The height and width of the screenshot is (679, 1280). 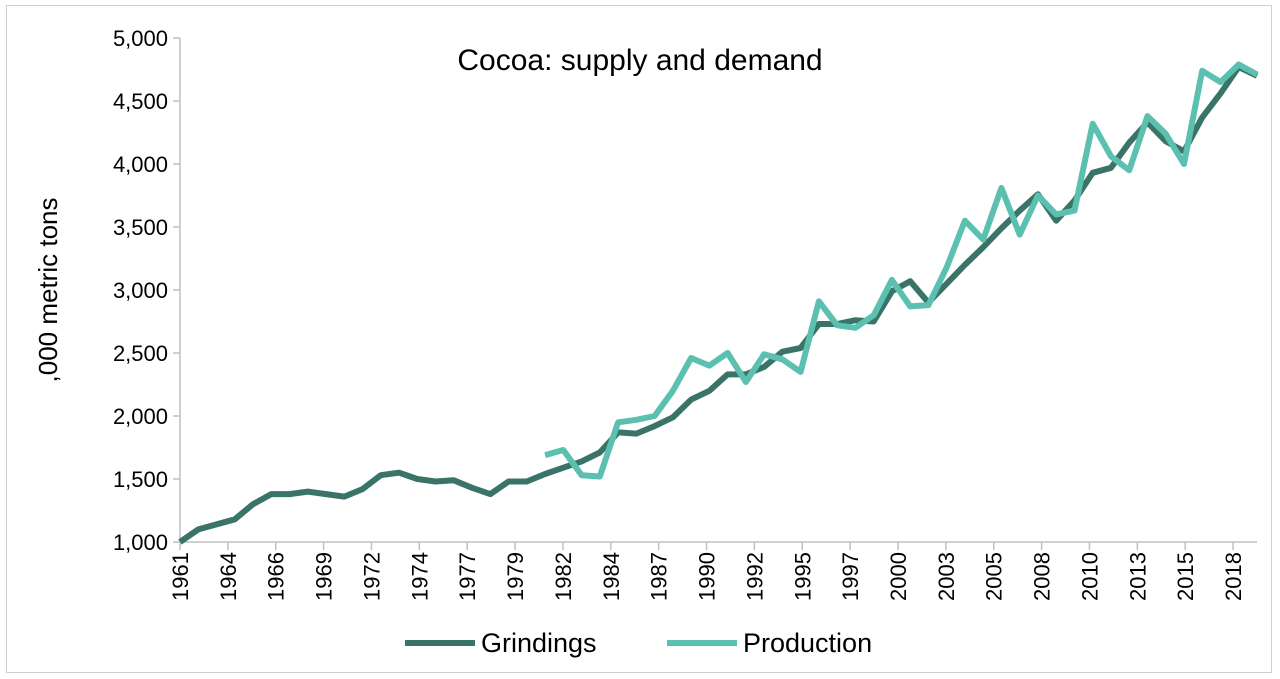 I want to click on x-tick-label: 1987, so click(x=659, y=576).